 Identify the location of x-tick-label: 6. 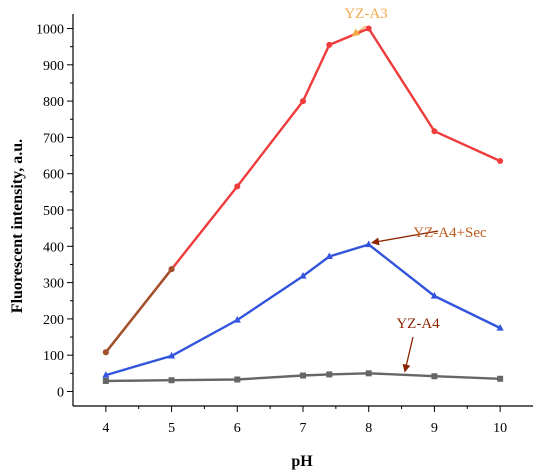
(237, 428).